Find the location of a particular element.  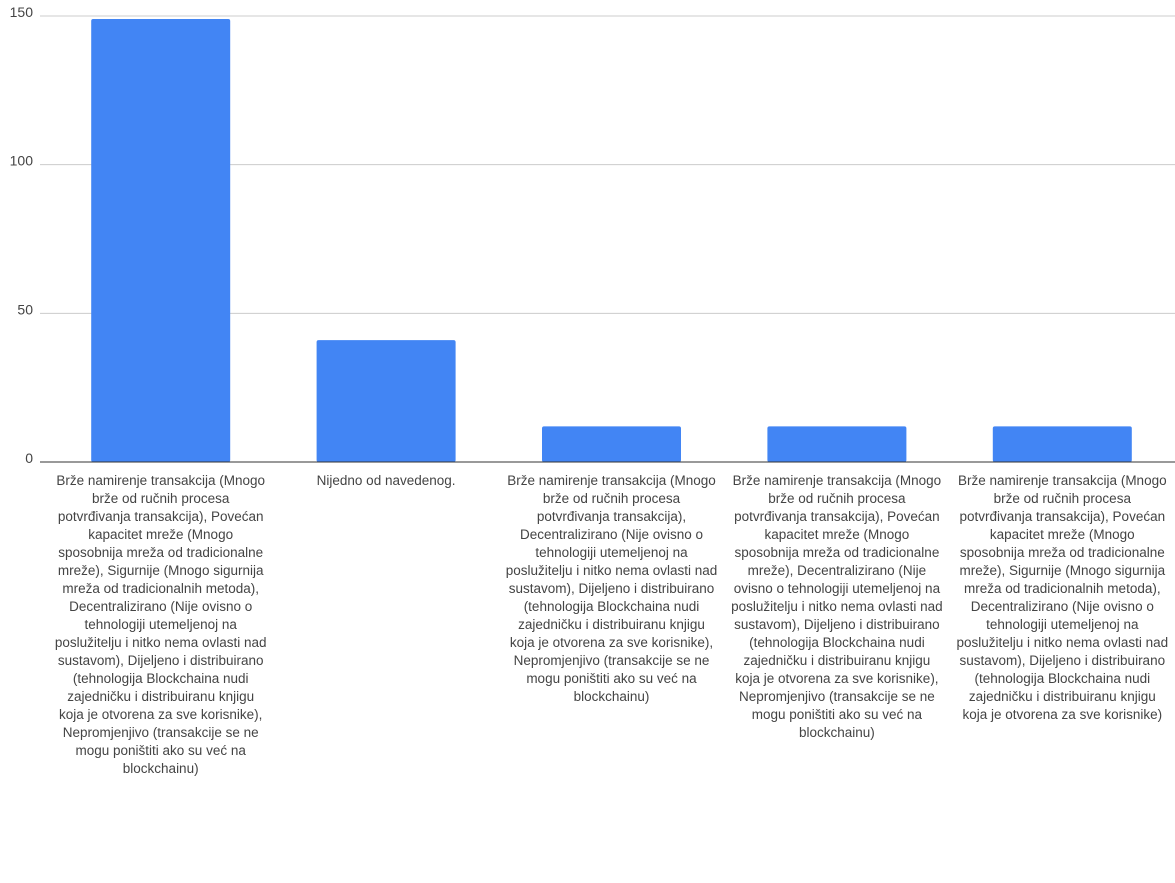

y-axis-ticks: 0 50 100 150 is located at coordinates (22, 235).